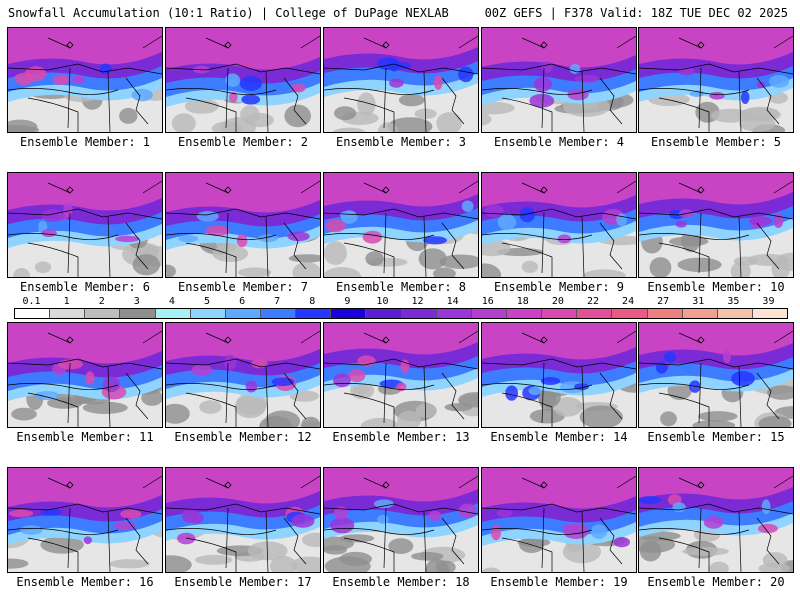 The width and height of the screenshot is (800, 614). Describe the element at coordinates (716, 287) in the screenshot. I see `ensemble-member-label: Ensemble Member: 10` at that location.